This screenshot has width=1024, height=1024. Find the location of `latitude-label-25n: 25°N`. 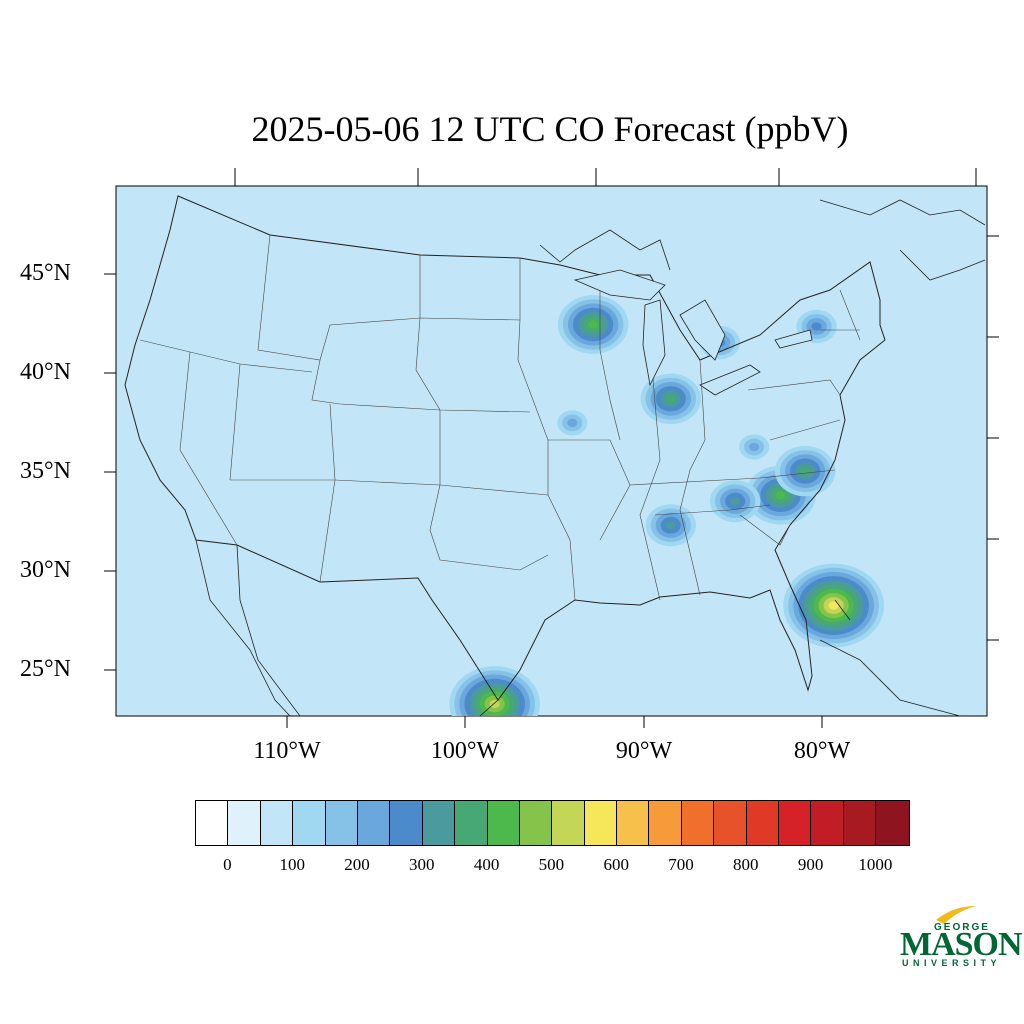

latitude-label-25n: 25°N is located at coordinates (45, 669).